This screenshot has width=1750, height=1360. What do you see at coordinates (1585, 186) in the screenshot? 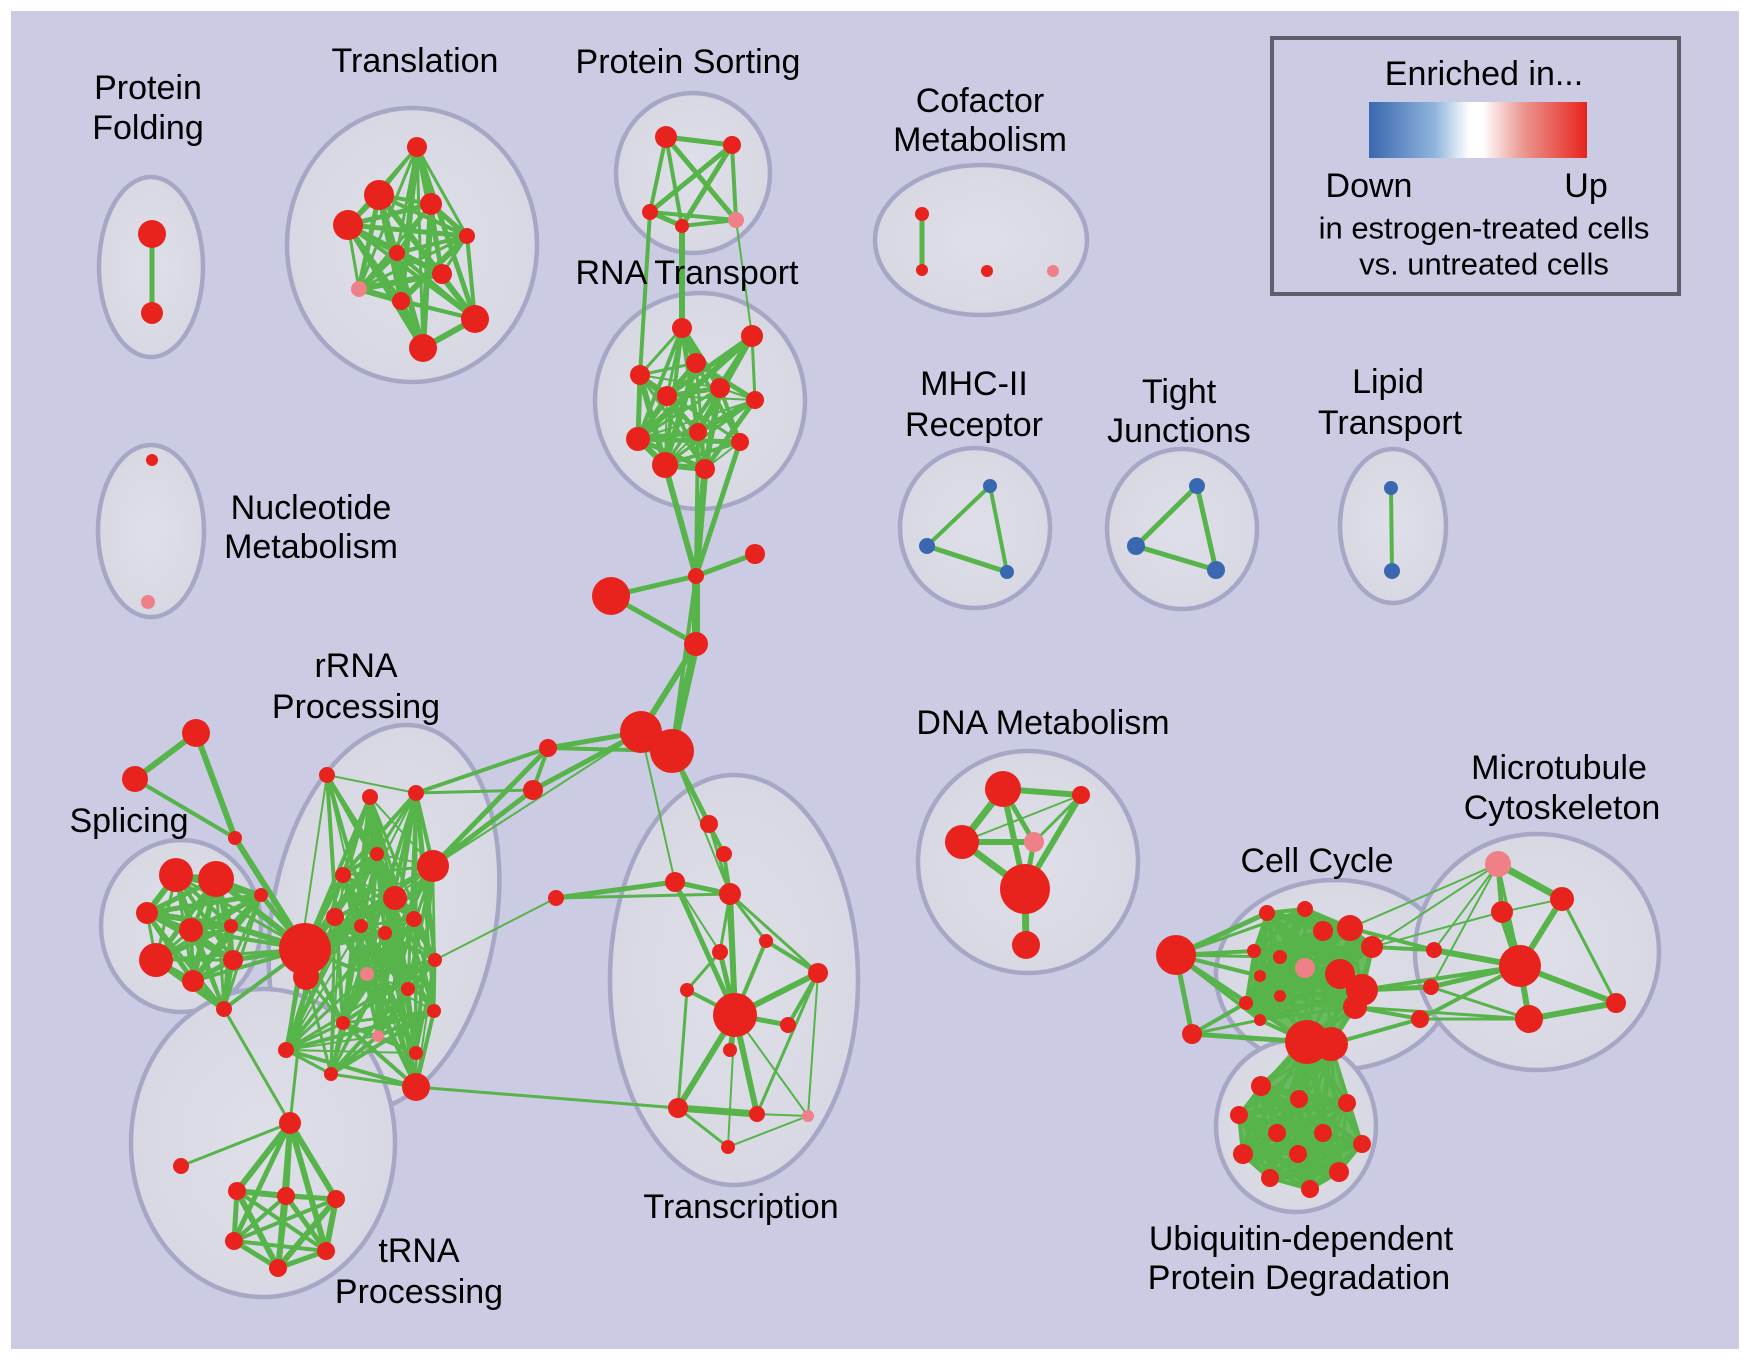
I see `svg-text: Up` at bounding box center [1585, 186].